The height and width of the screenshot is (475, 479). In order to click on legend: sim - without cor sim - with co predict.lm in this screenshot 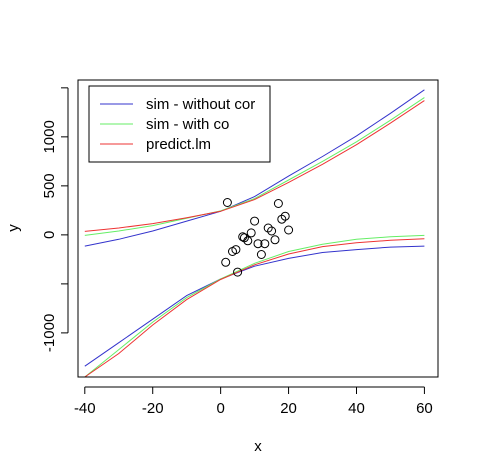, I will do `click(179, 124)`.